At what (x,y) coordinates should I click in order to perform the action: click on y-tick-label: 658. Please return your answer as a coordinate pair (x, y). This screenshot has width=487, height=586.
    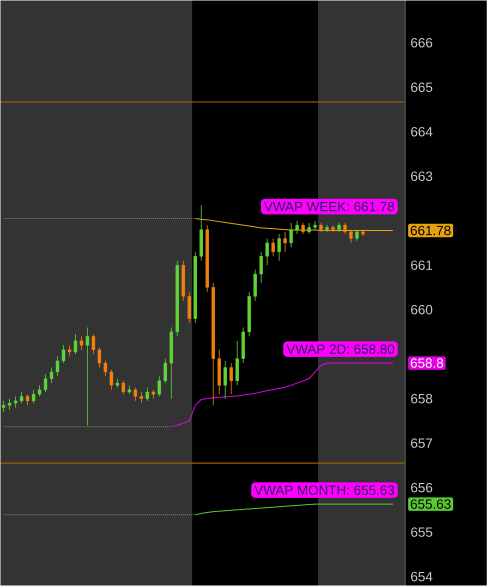
    Looking at the image, I should click on (421, 399).